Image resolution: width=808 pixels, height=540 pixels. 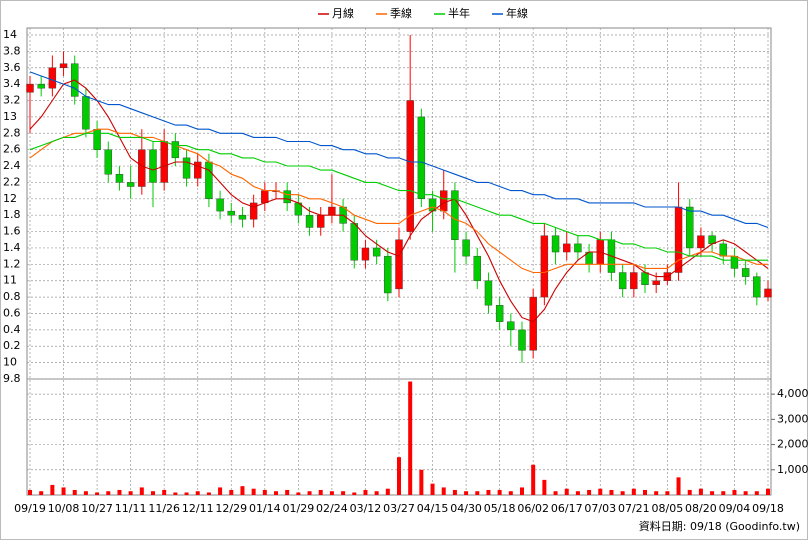 What do you see at coordinates (12, 296) in the screenshot?
I see `y-tick-label: 0.8` at bounding box center [12, 296].